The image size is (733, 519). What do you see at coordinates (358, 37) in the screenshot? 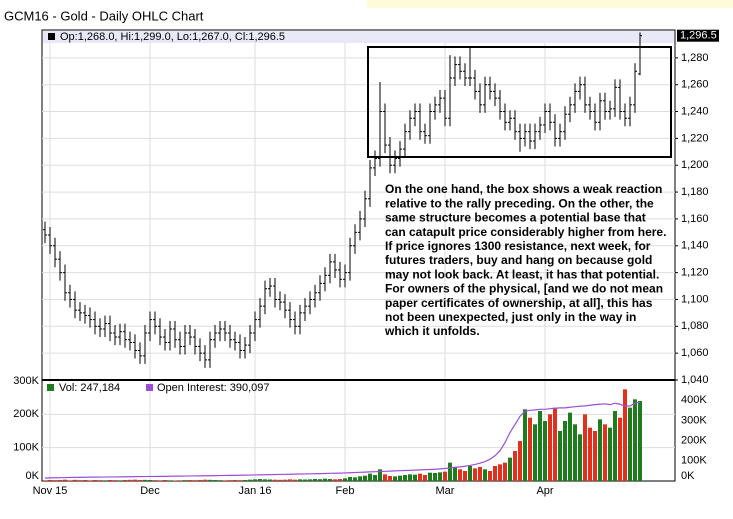
I see `header-band` at bounding box center [358, 37].